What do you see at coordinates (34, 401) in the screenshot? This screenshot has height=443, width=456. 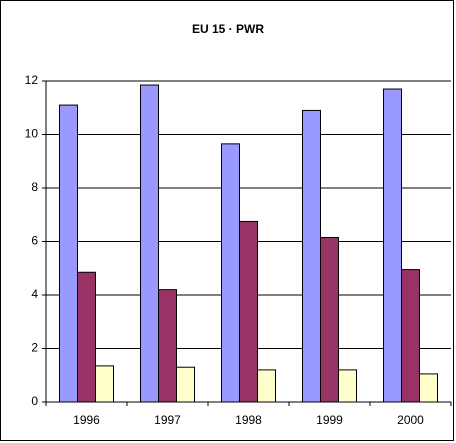 I see `y-tick-label: 0` at bounding box center [34, 401].